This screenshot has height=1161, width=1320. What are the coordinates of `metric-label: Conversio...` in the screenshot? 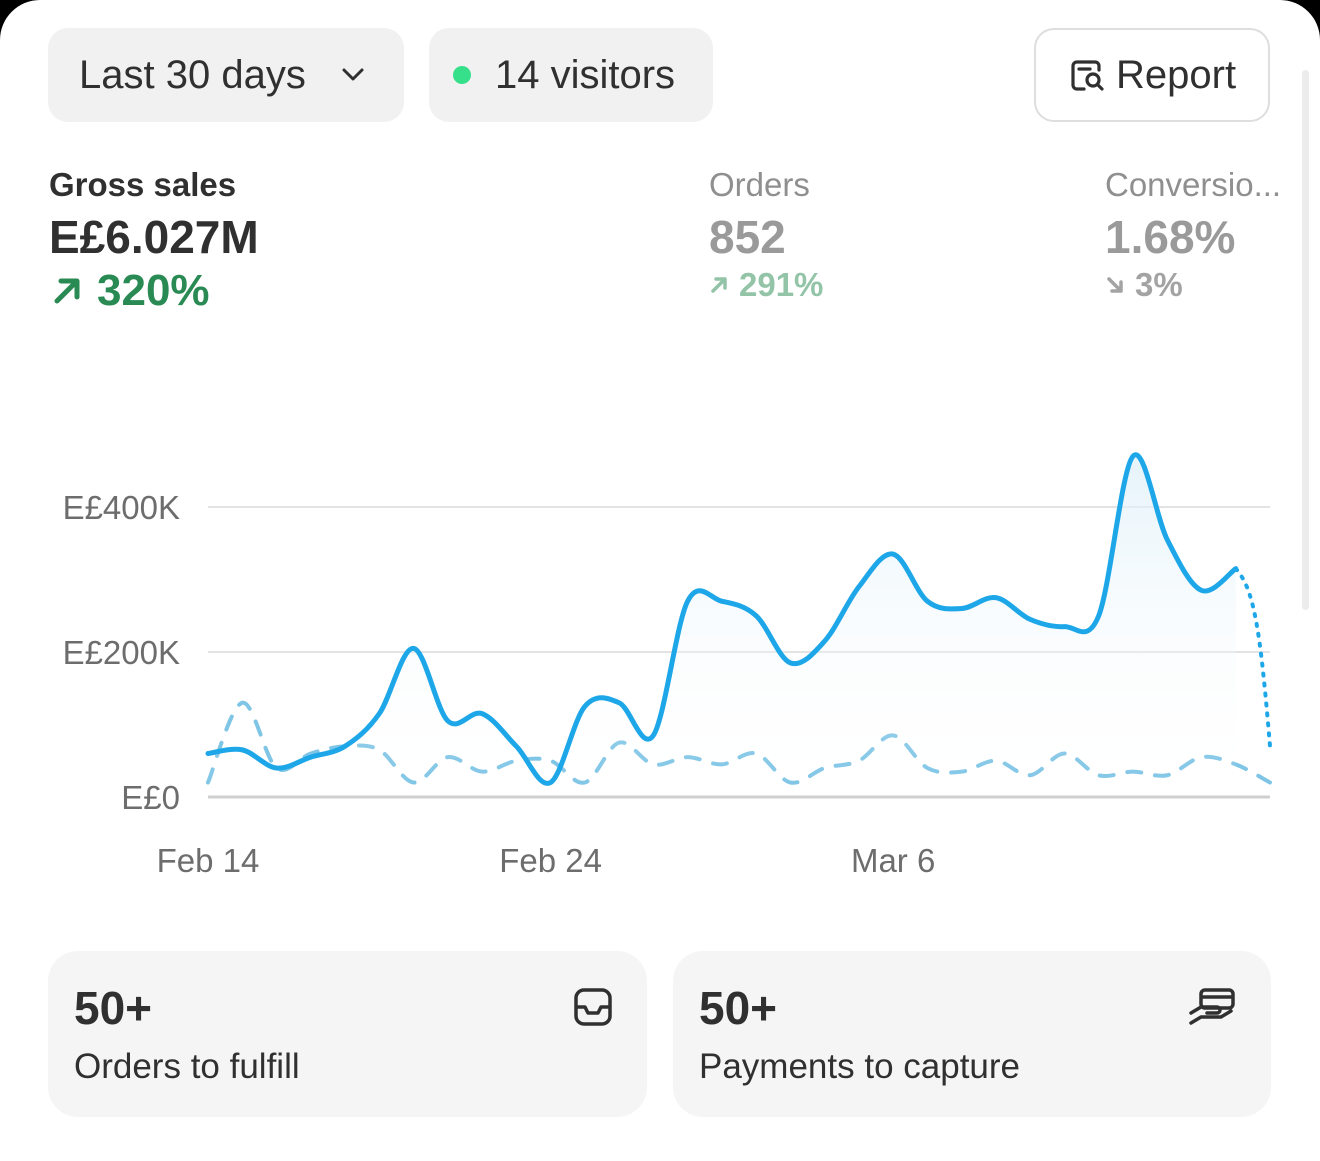 It's located at (1193, 184).